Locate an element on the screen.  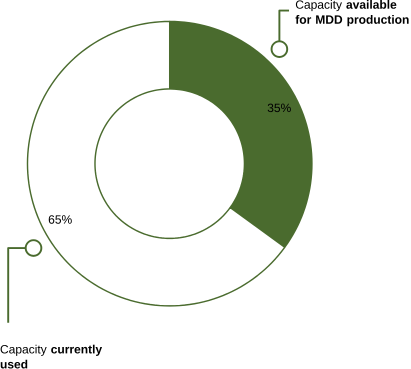
data-label: 65% is located at coordinates (60, 219).